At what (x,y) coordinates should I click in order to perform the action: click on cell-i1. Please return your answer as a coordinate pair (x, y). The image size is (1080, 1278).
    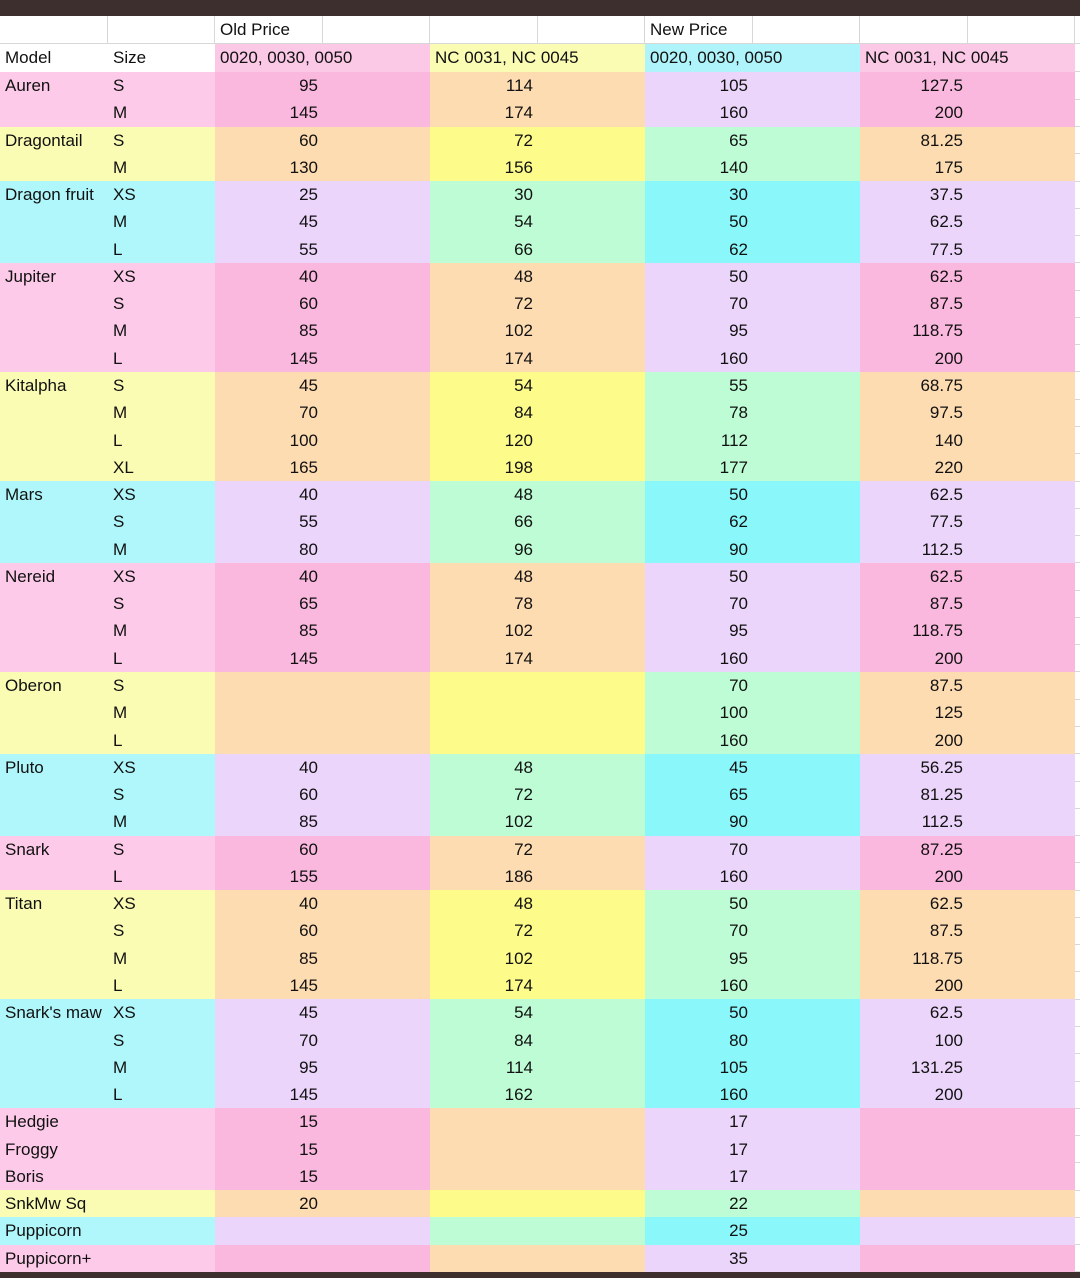
    Looking at the image, I should click on (914, 30).